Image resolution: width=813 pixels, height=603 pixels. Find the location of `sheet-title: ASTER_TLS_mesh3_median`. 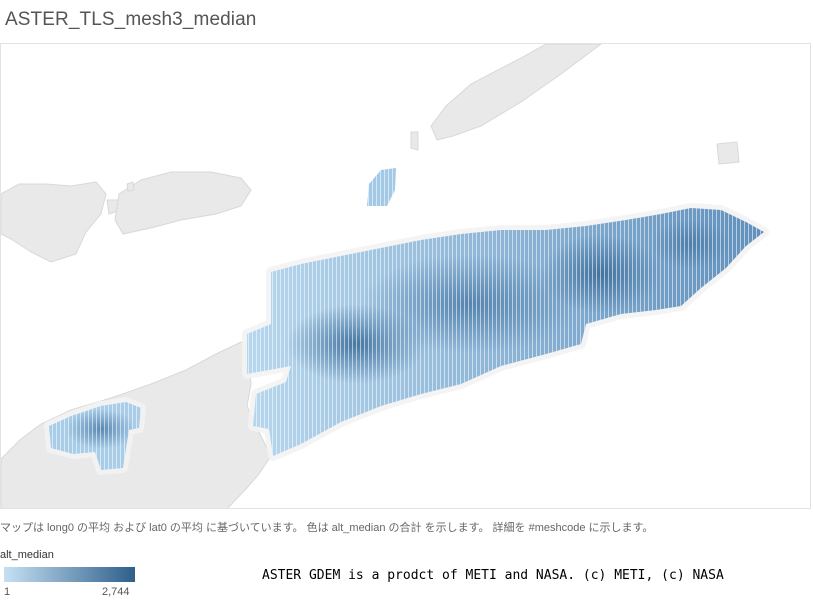

sheet-title: ASTER_TLS_mesh3_median is located at coordinates (131, 19).